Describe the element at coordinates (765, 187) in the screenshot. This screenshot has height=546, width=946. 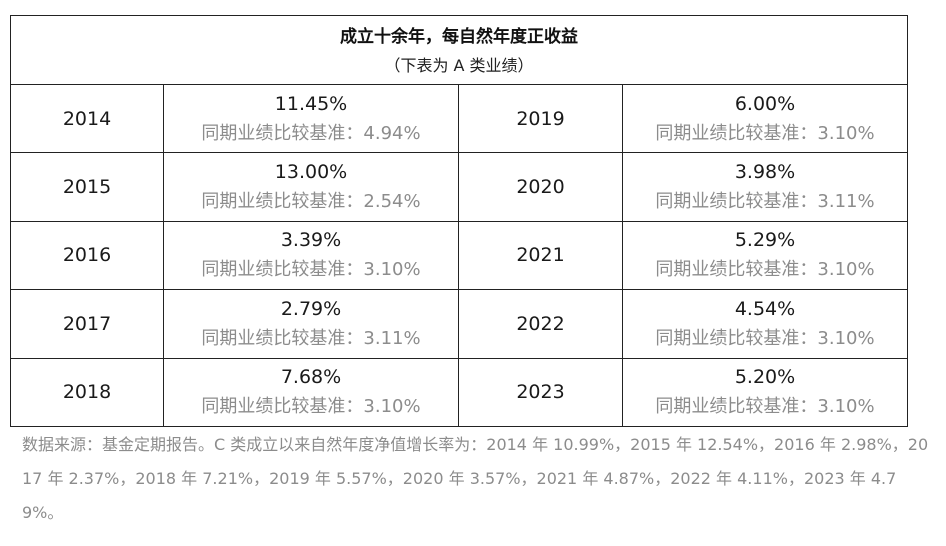
I see `value-cell: 3.98% 同期业绩比较基准：3.11%` at that location.